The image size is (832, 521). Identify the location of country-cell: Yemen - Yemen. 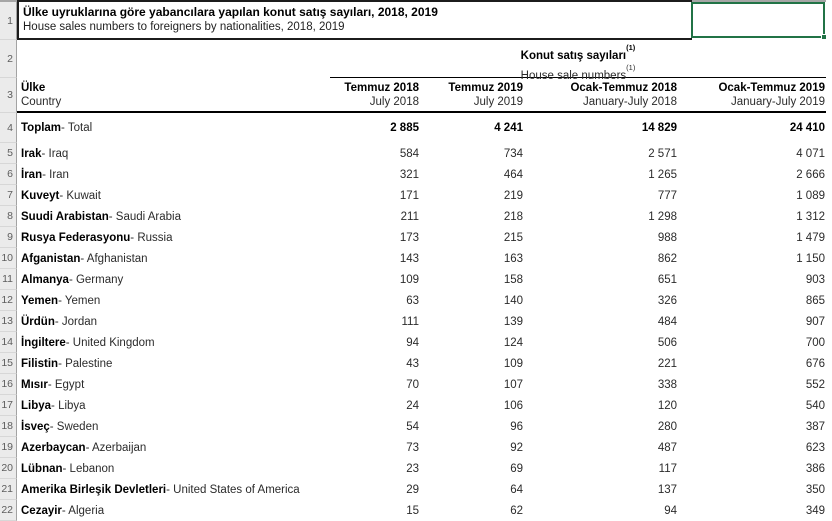
(61, 300).